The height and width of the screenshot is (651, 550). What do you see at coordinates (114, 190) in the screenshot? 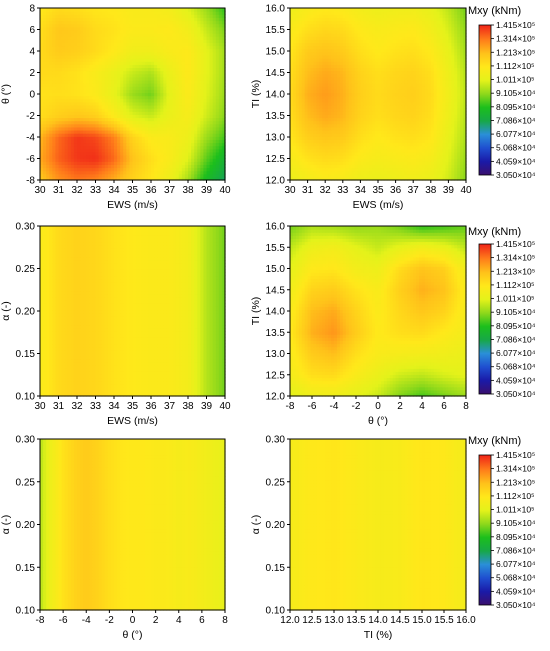
I see `x-tick-label: 34` at bounding box center [114, 190].